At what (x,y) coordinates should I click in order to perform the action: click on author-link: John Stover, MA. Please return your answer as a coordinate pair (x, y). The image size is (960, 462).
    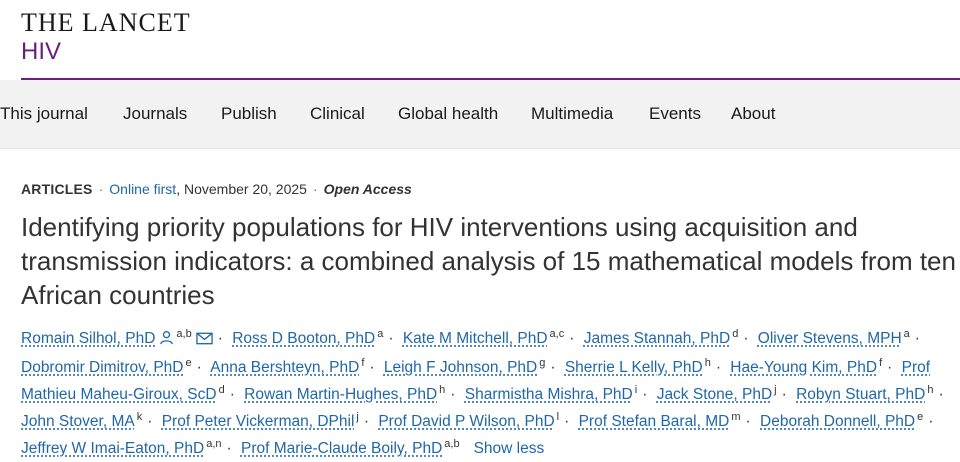
    Looking at the image, I should click on (78, 421).